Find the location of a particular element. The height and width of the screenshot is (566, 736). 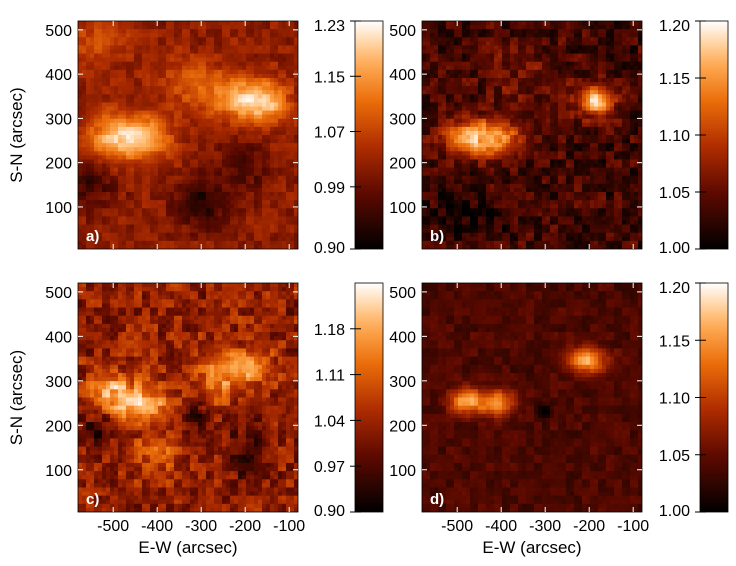

panel-label: d) is located at coordinates (437, 499).